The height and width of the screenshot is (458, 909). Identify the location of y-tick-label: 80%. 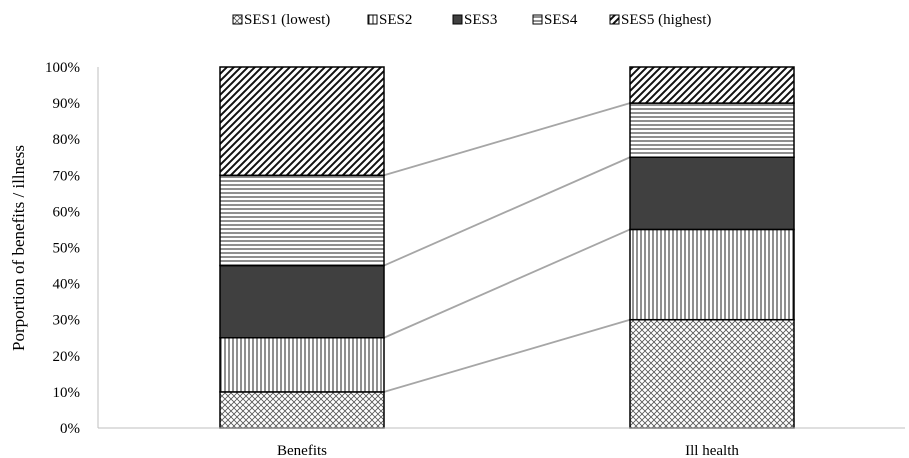
(67, 140).